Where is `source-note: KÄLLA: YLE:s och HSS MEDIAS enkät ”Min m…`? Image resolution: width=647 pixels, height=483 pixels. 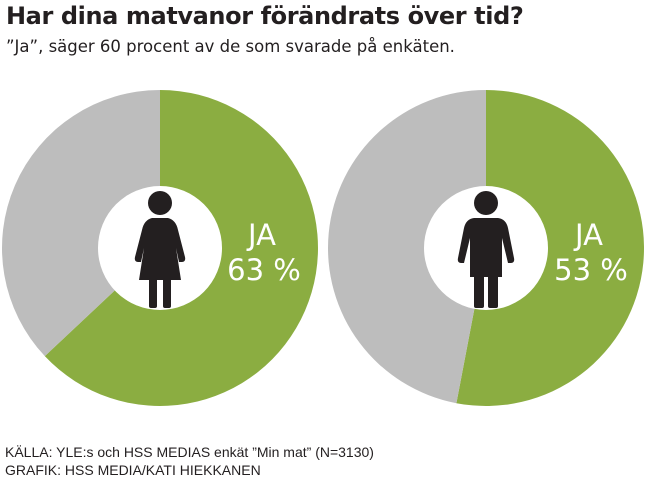
source-note: KÄLLA: YLE:s och HSS MEDIAS enkät ”Min m… is located at coordinates (189, 452).